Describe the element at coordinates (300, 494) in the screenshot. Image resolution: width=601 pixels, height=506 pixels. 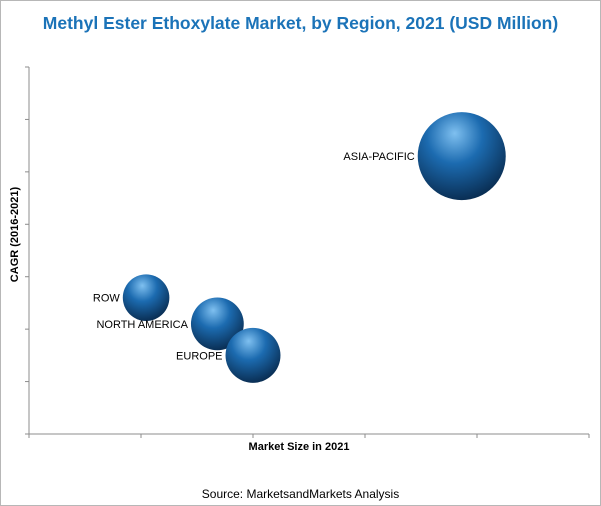
I see `source-note: Source: MarketsandMarkets Analysis` at that location.